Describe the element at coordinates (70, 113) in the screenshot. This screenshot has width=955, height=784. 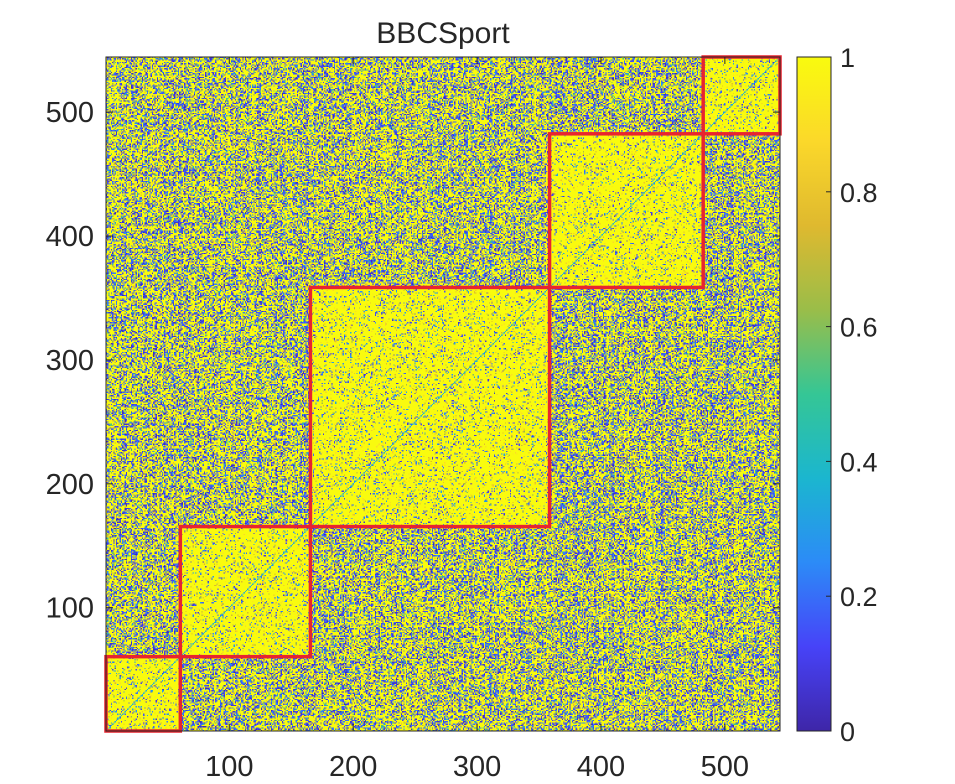
I see `y-tick-label: 500` at that location.